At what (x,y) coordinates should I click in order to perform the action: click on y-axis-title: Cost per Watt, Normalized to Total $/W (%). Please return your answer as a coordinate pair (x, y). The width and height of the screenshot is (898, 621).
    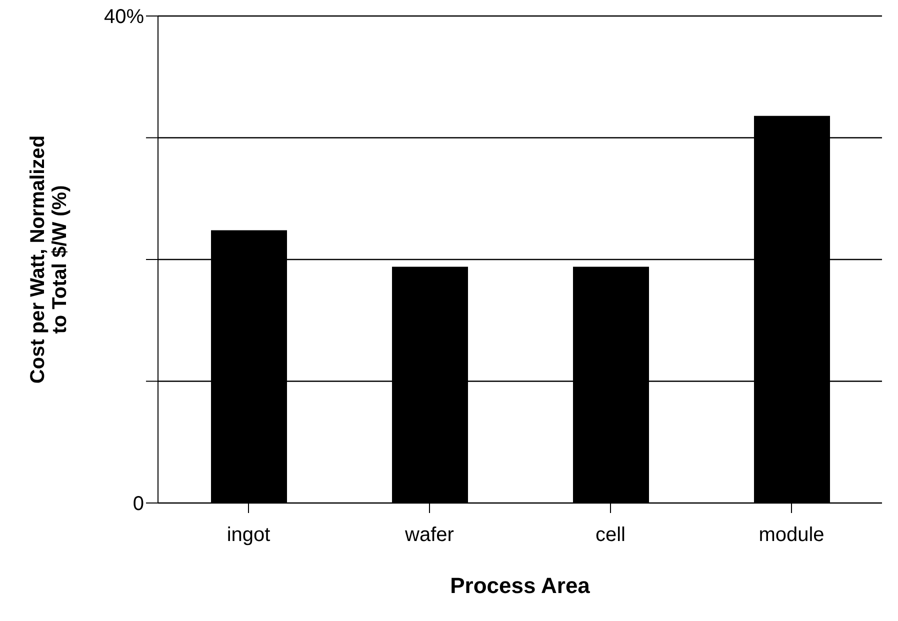
    Looking at the image, I should click on (49, 259).